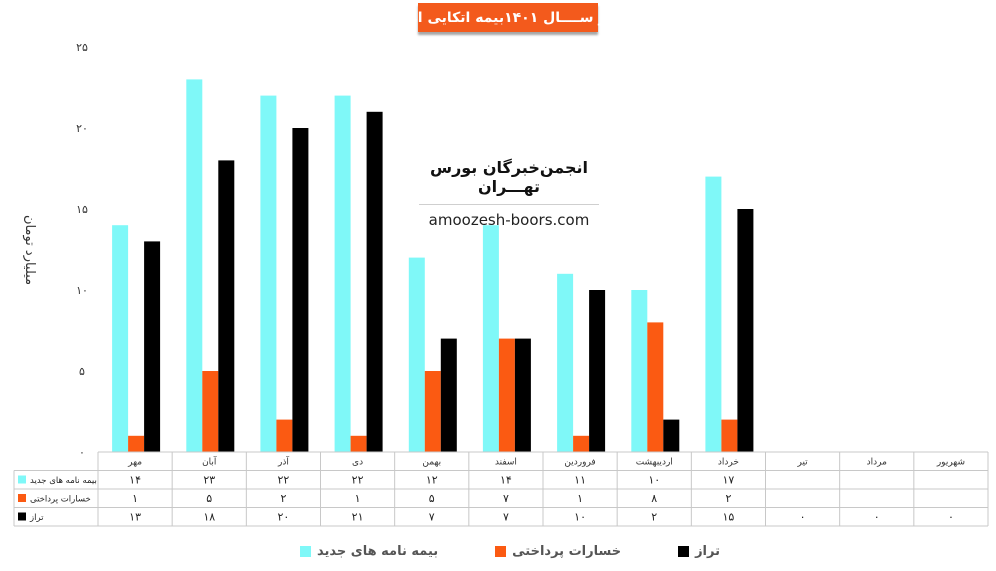  What do you see at coordinates (60, 500) in the screenshot?
I see `table-row-label: خسارات پرداختی` at bounding box center [60, 500].